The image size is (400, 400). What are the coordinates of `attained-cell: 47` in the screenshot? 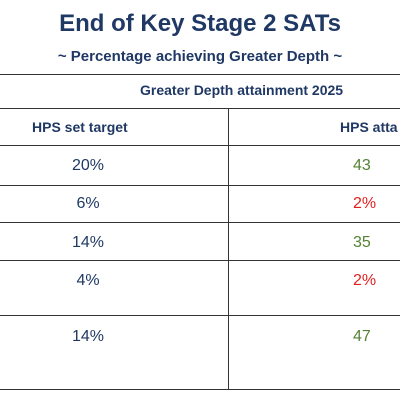 It's located at (362, 336).